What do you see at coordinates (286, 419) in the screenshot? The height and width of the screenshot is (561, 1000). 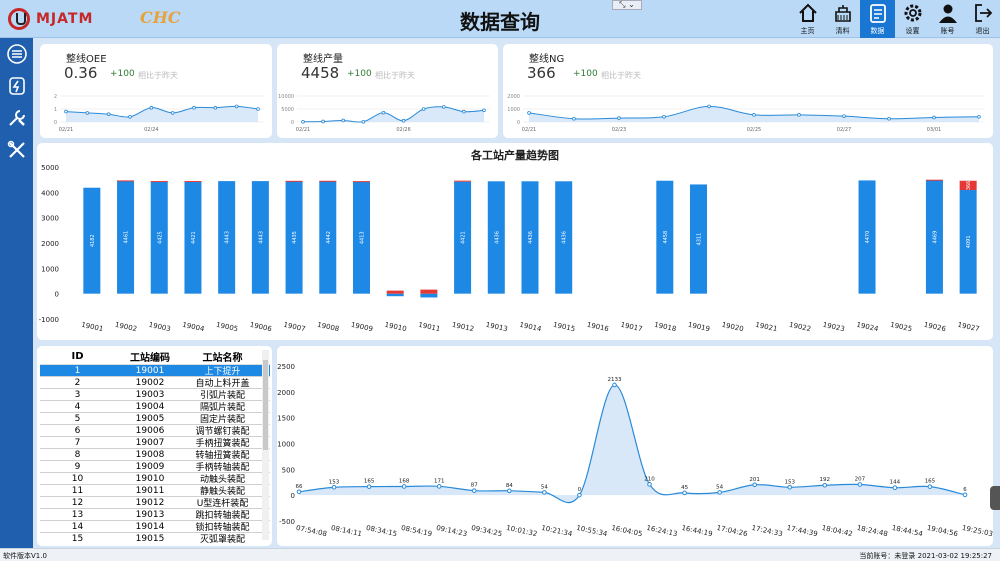 I see `y-tick-label: 1500` at bounding box center [286, 419].